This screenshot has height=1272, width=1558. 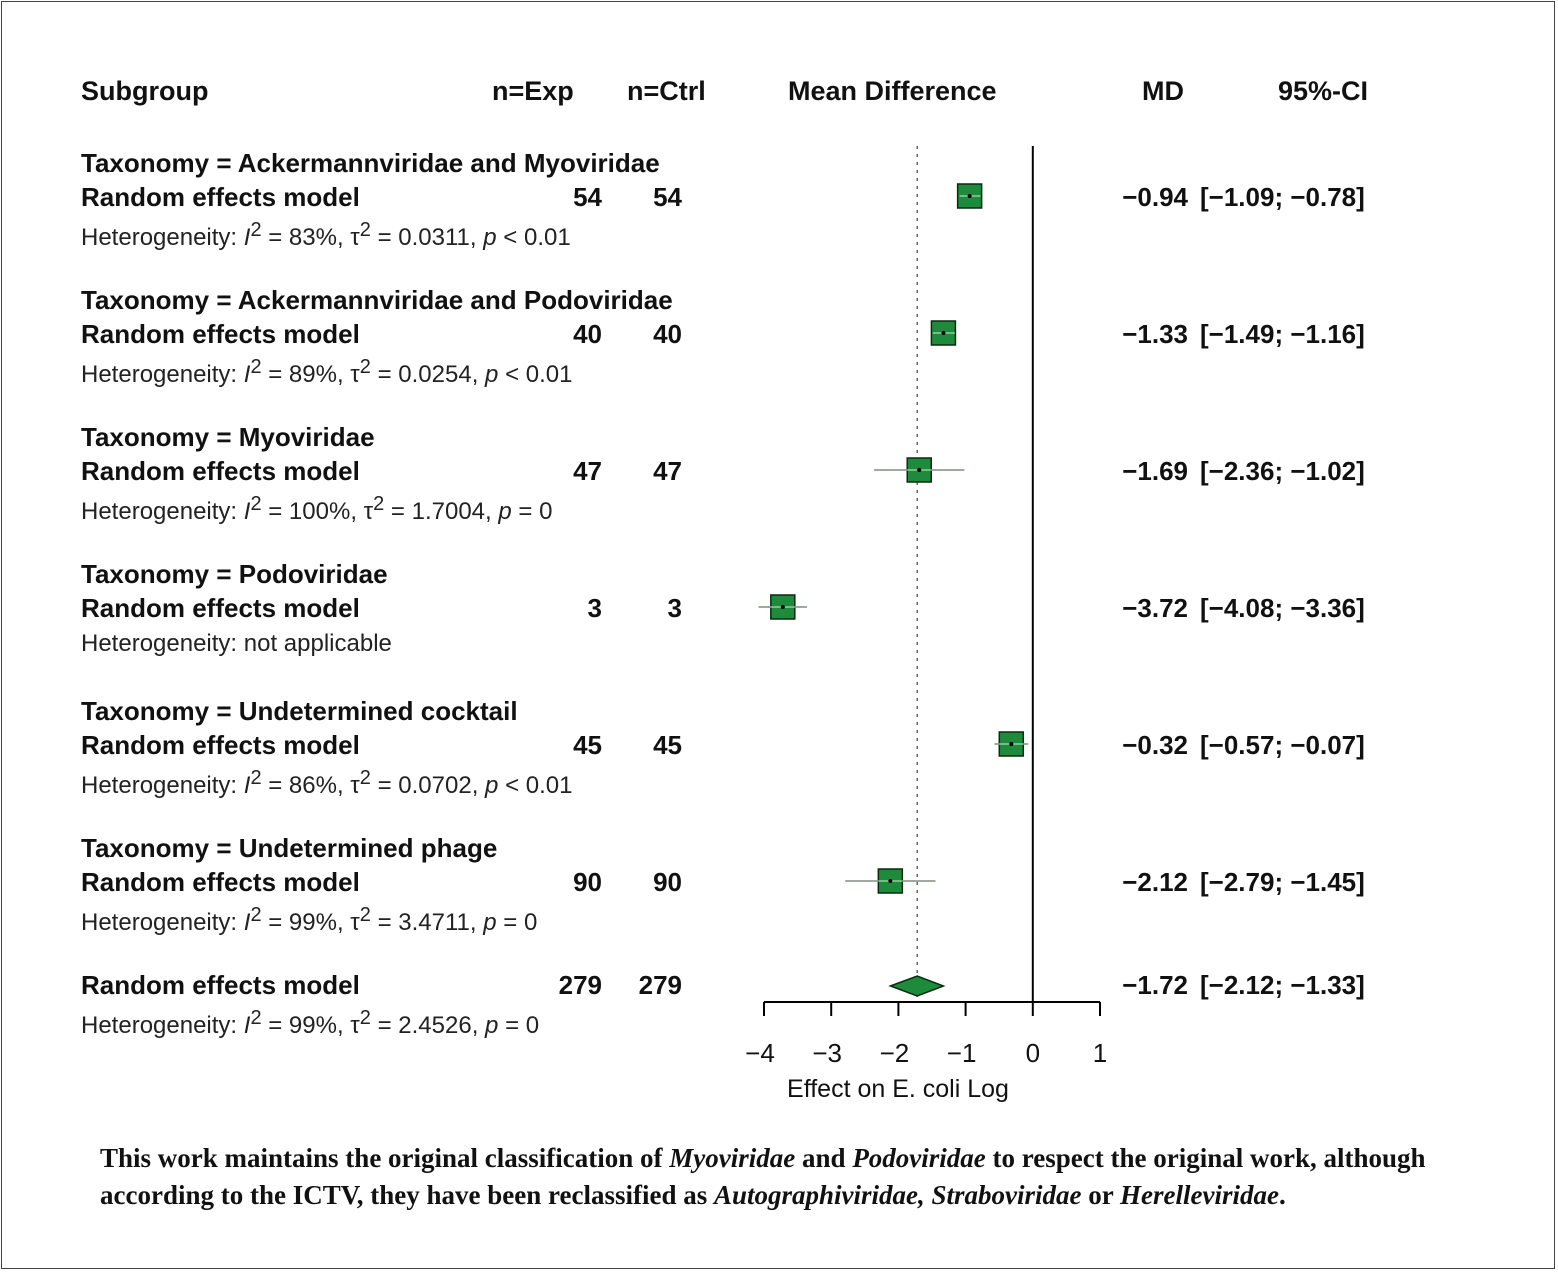 What do you see at coordinates (667, 882) in the screenshot?
I see `group-n-ctrl: 90` at bounding box center [667, 882].